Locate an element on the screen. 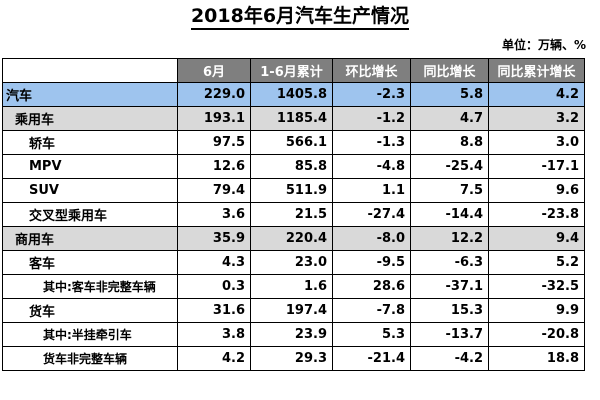  table-cell: -4.2 is located at coordinates (449, 358).